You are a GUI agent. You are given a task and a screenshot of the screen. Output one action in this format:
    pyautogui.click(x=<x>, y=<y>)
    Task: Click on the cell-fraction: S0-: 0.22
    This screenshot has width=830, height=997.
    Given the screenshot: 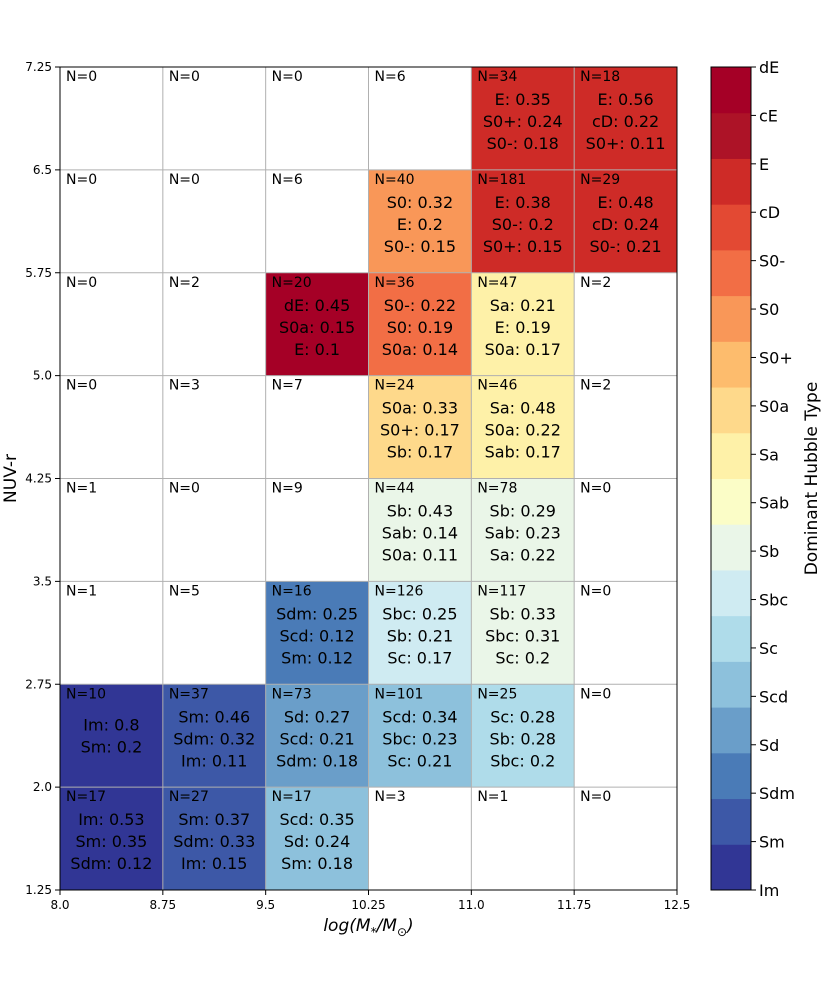 What is the action you would take?
    pyautogui.click(x=420, y=305)
    